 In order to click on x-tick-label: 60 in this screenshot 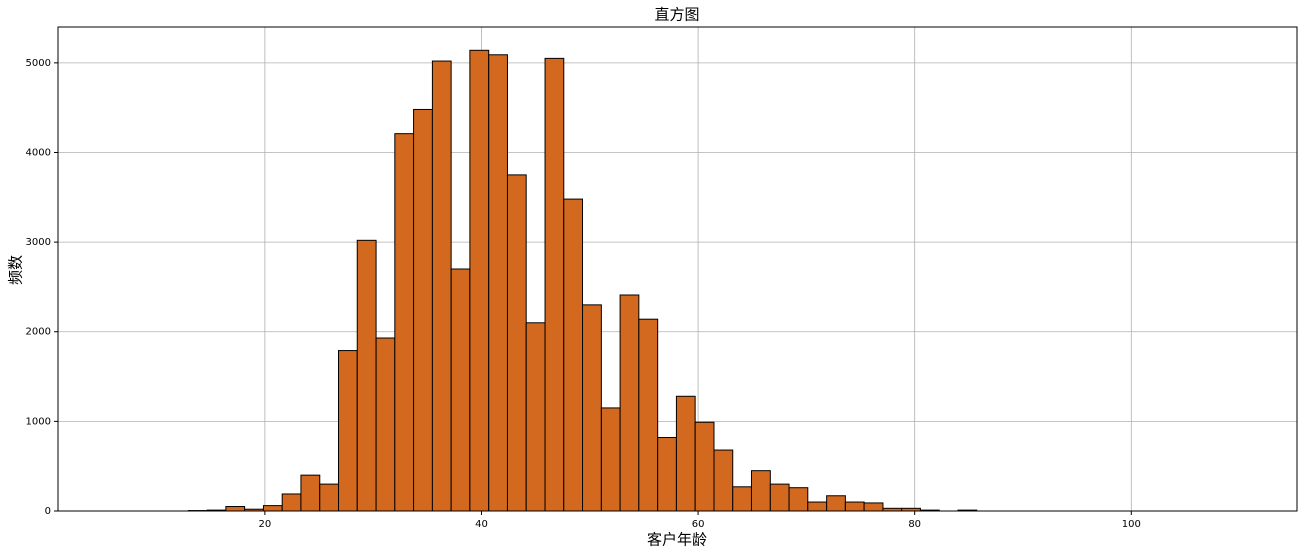, I will do `click(698, 524)`.